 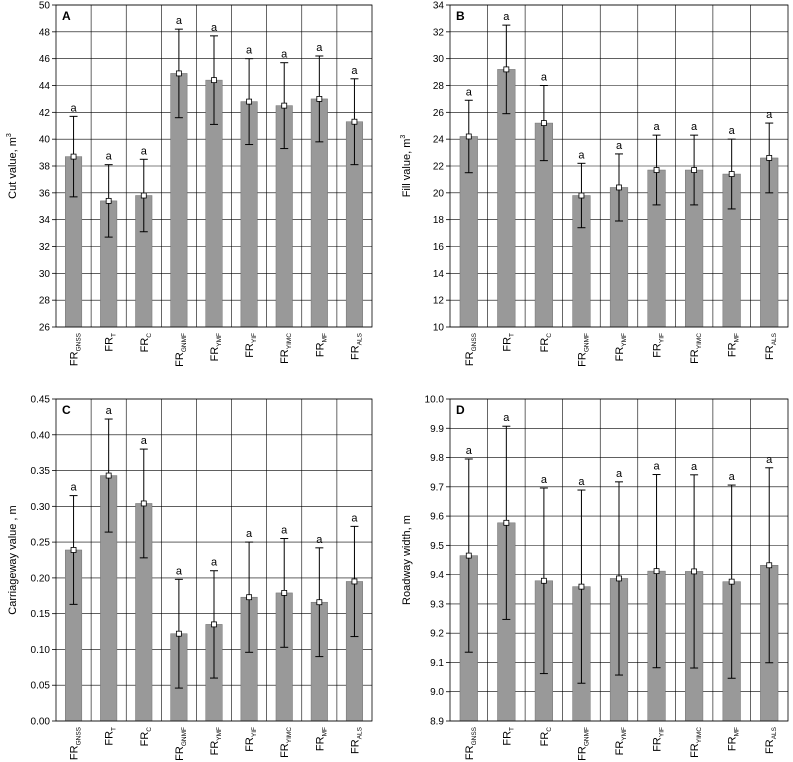 What do you see at coordinates (41, 650) in the screenshot?
I see `y-tick-label: 0.10` at bounding box center [41, 650].